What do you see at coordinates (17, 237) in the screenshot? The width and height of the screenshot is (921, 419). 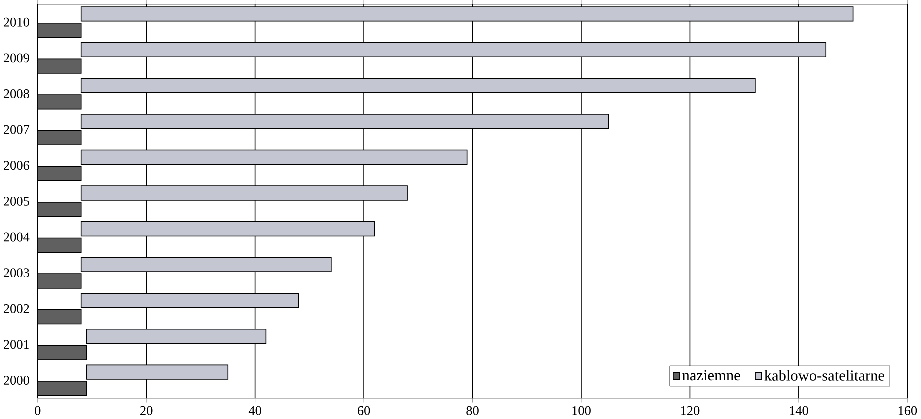 I see `y-tick-label: 2004` at bounding box center [17, 237].